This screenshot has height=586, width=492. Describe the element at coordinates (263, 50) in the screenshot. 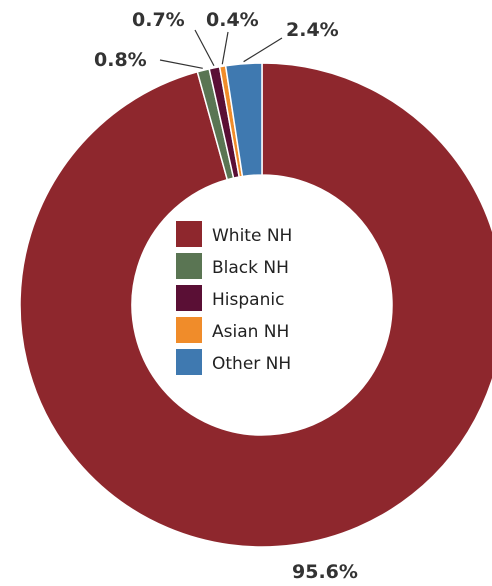

I see `leader-line-other-nh` at that location.